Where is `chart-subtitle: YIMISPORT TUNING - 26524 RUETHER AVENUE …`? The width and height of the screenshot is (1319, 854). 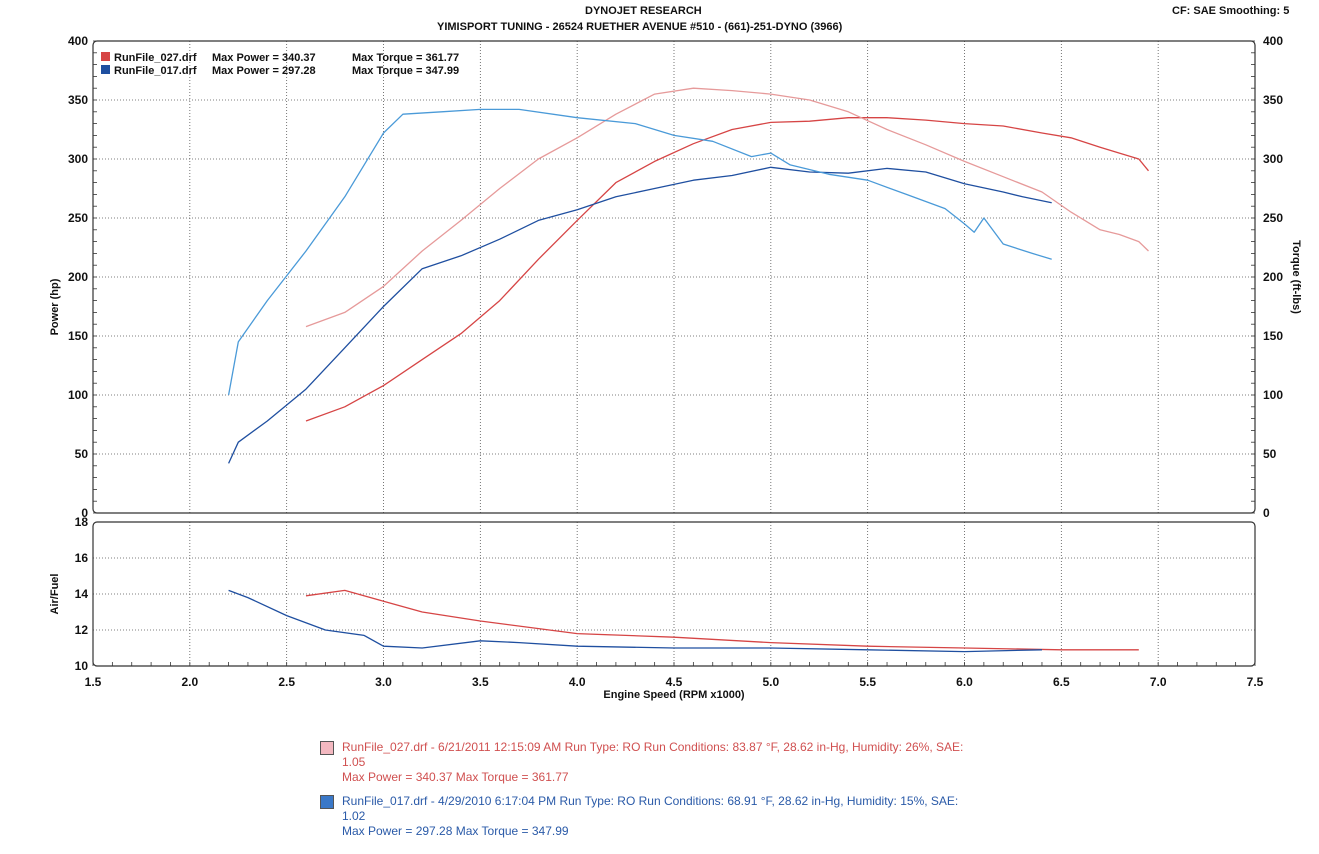
chart-subtitle: YIMISPORT TUNING - 26524 RUETHER AVENUE … is located at coordinates (640, 27).